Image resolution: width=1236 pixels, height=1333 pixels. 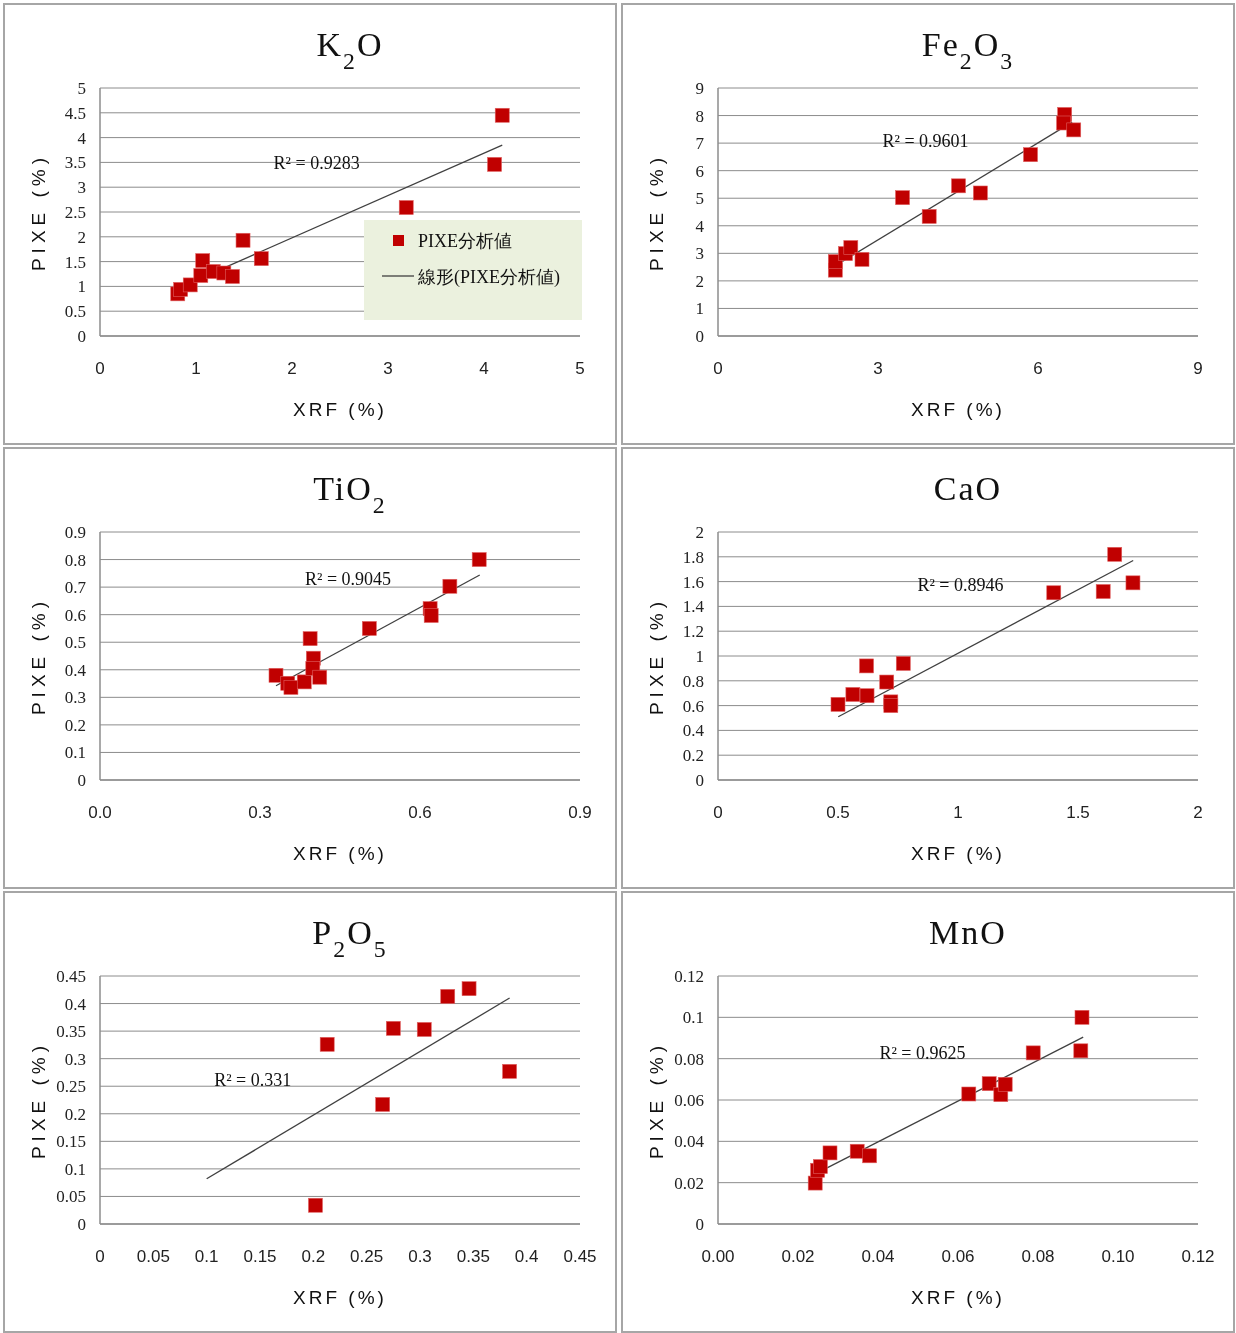 I want to click on y-tick-label: 0.08, so click(x=689, y=1059).